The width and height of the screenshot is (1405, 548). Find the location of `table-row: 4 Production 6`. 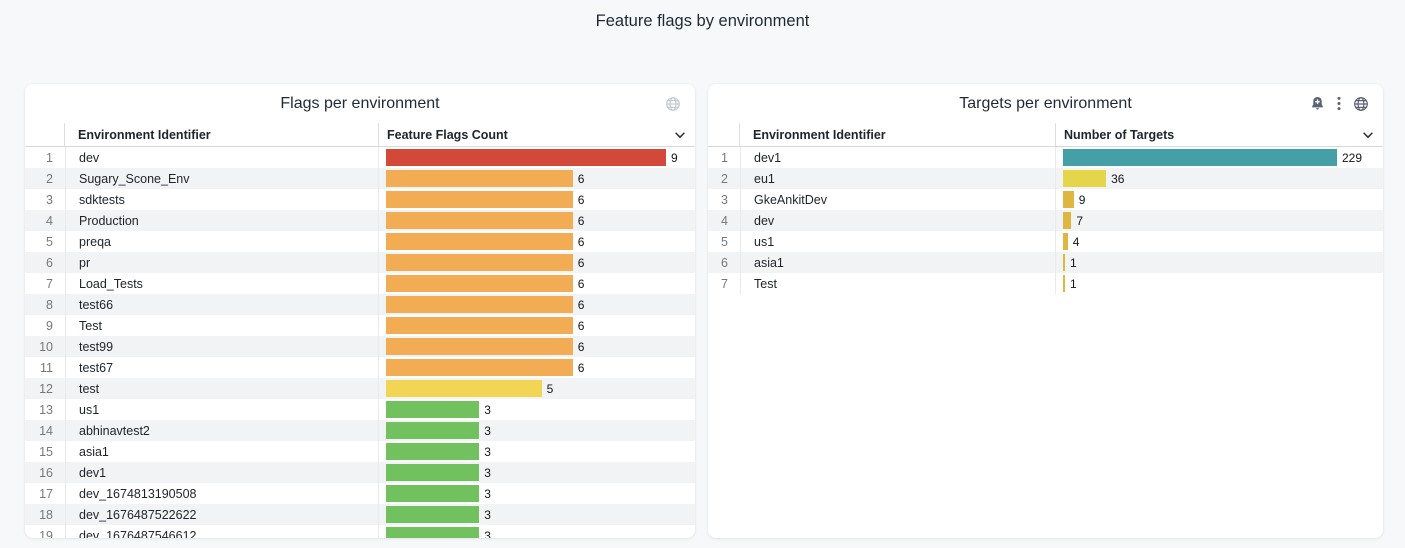

table-row: 4 Production 6 is located at coordinates (360, 220).